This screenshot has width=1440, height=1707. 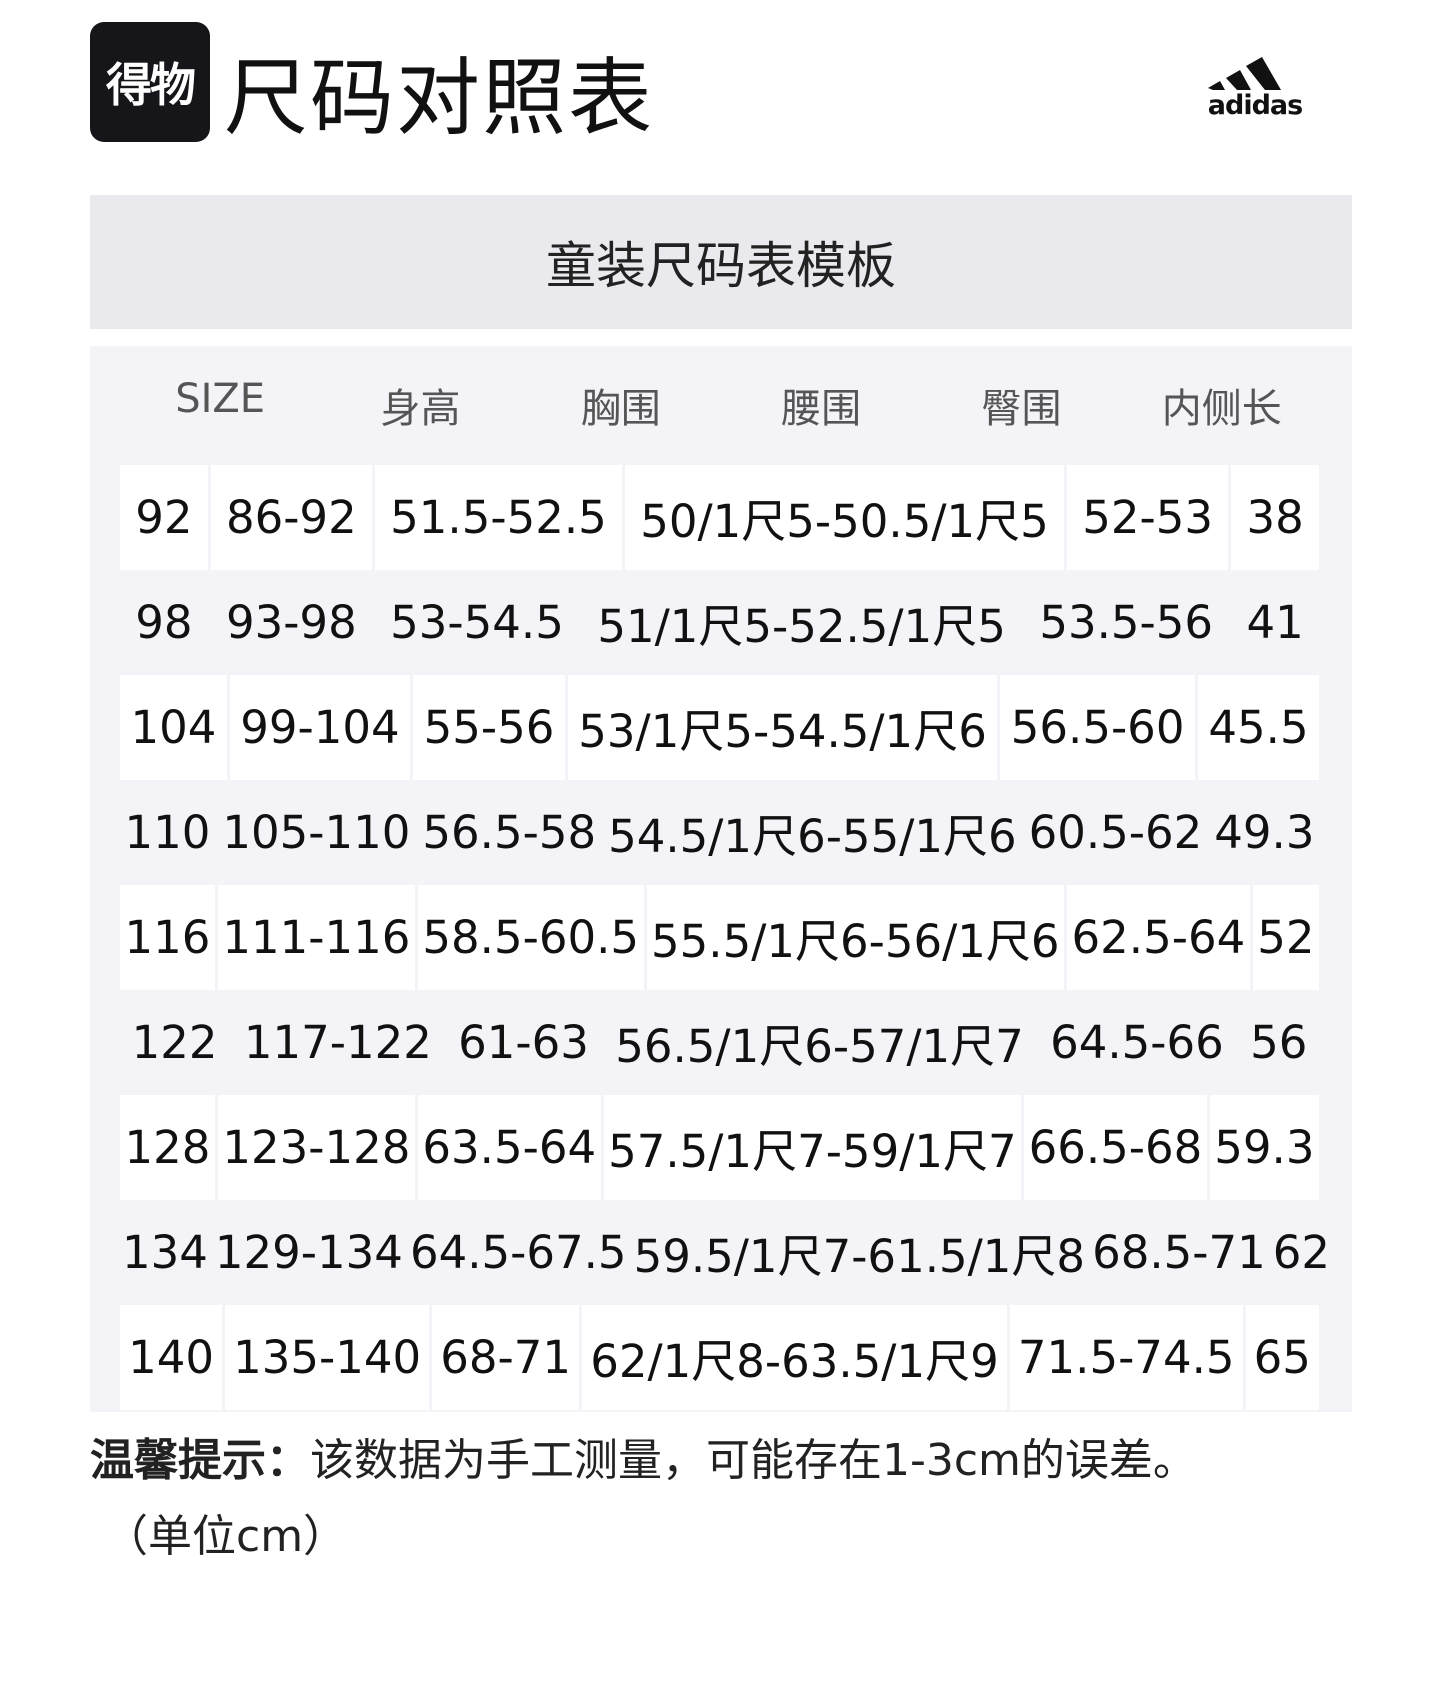 I want to click on table-cell: 71.5-74.5, so click(x=1126, y=1357).